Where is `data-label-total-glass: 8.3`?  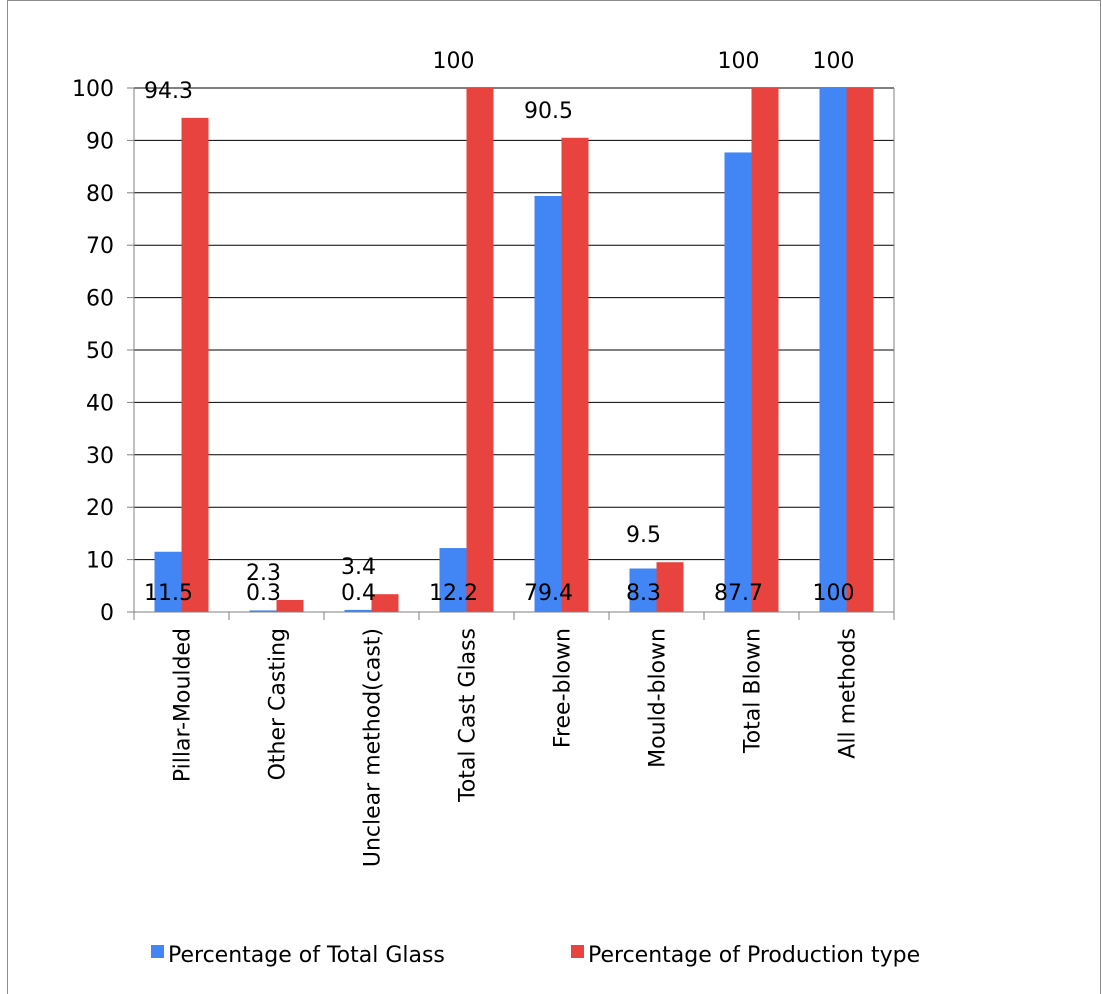
data-label-total-glass: 8.3 is located at coordinates (643, 593).